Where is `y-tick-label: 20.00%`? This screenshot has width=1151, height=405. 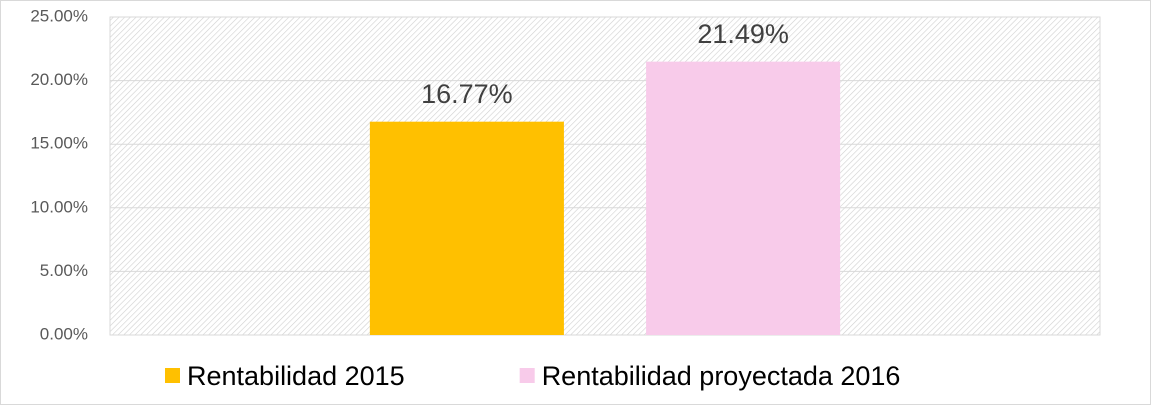
y-tick-label: 20.00% is located at coordinates (59, 79).